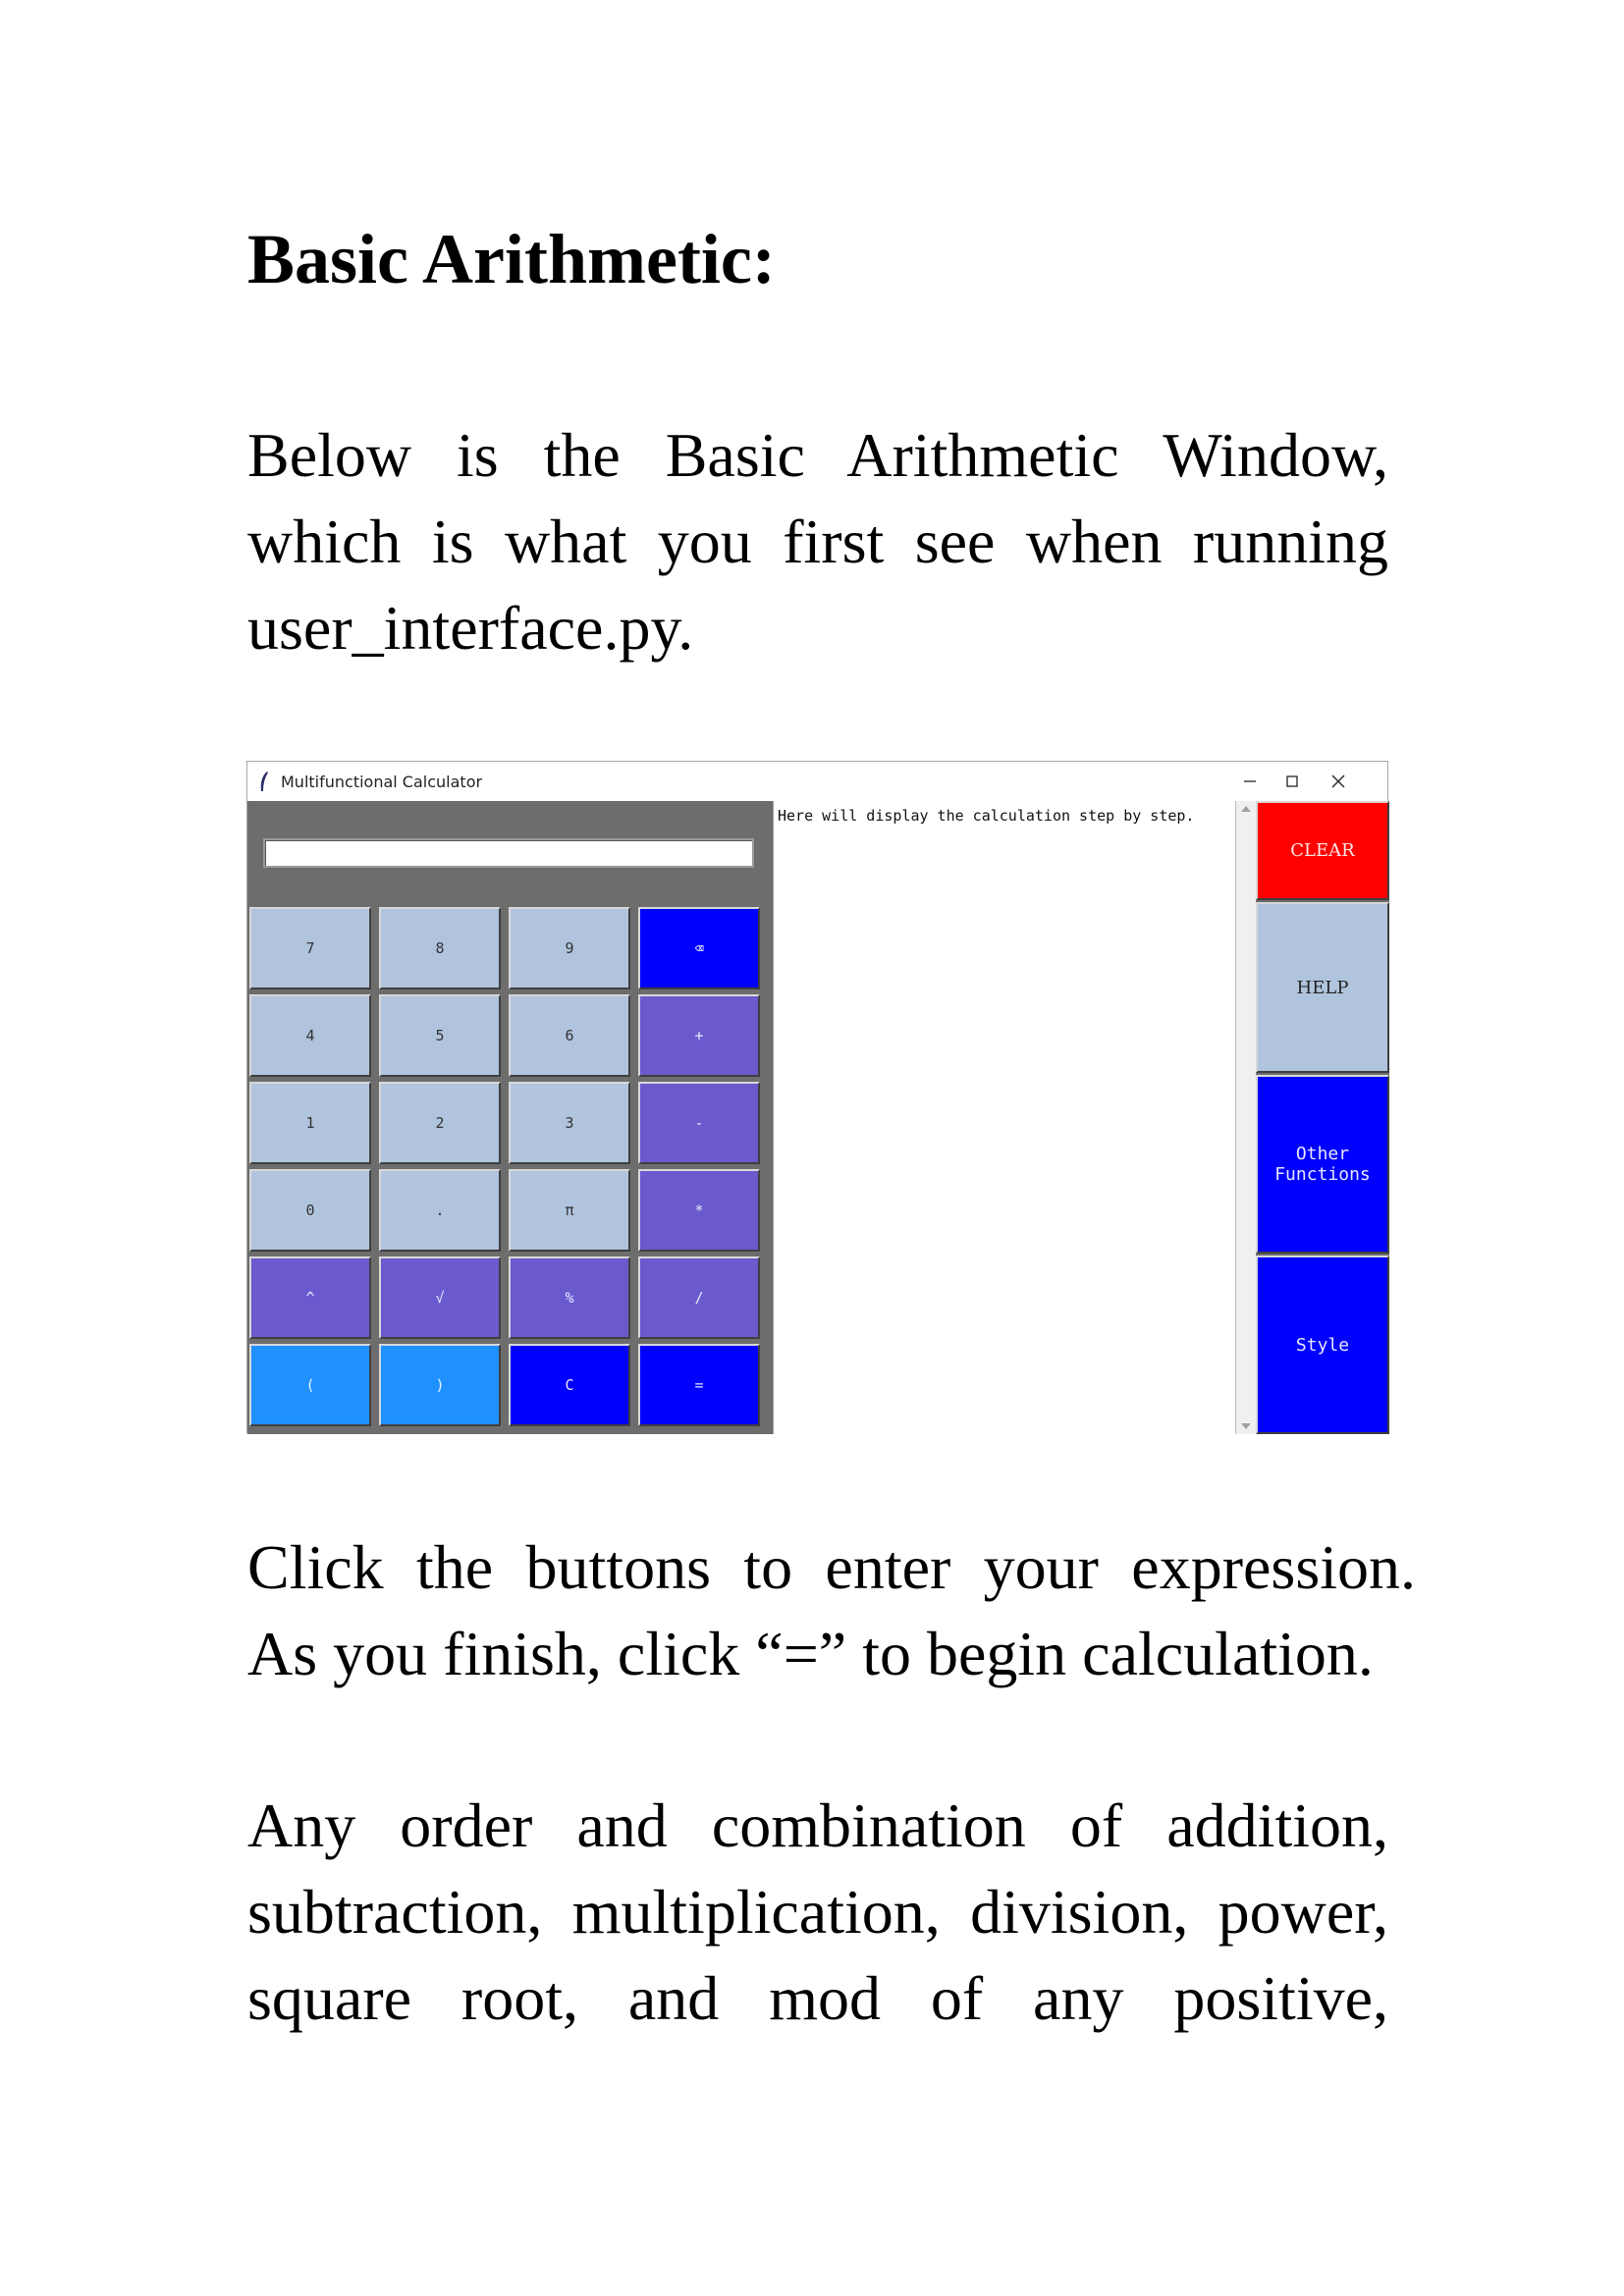  Describe the element at coordinates (699, 1210) in the screenshot. I see `multiply-button: *` at that location.